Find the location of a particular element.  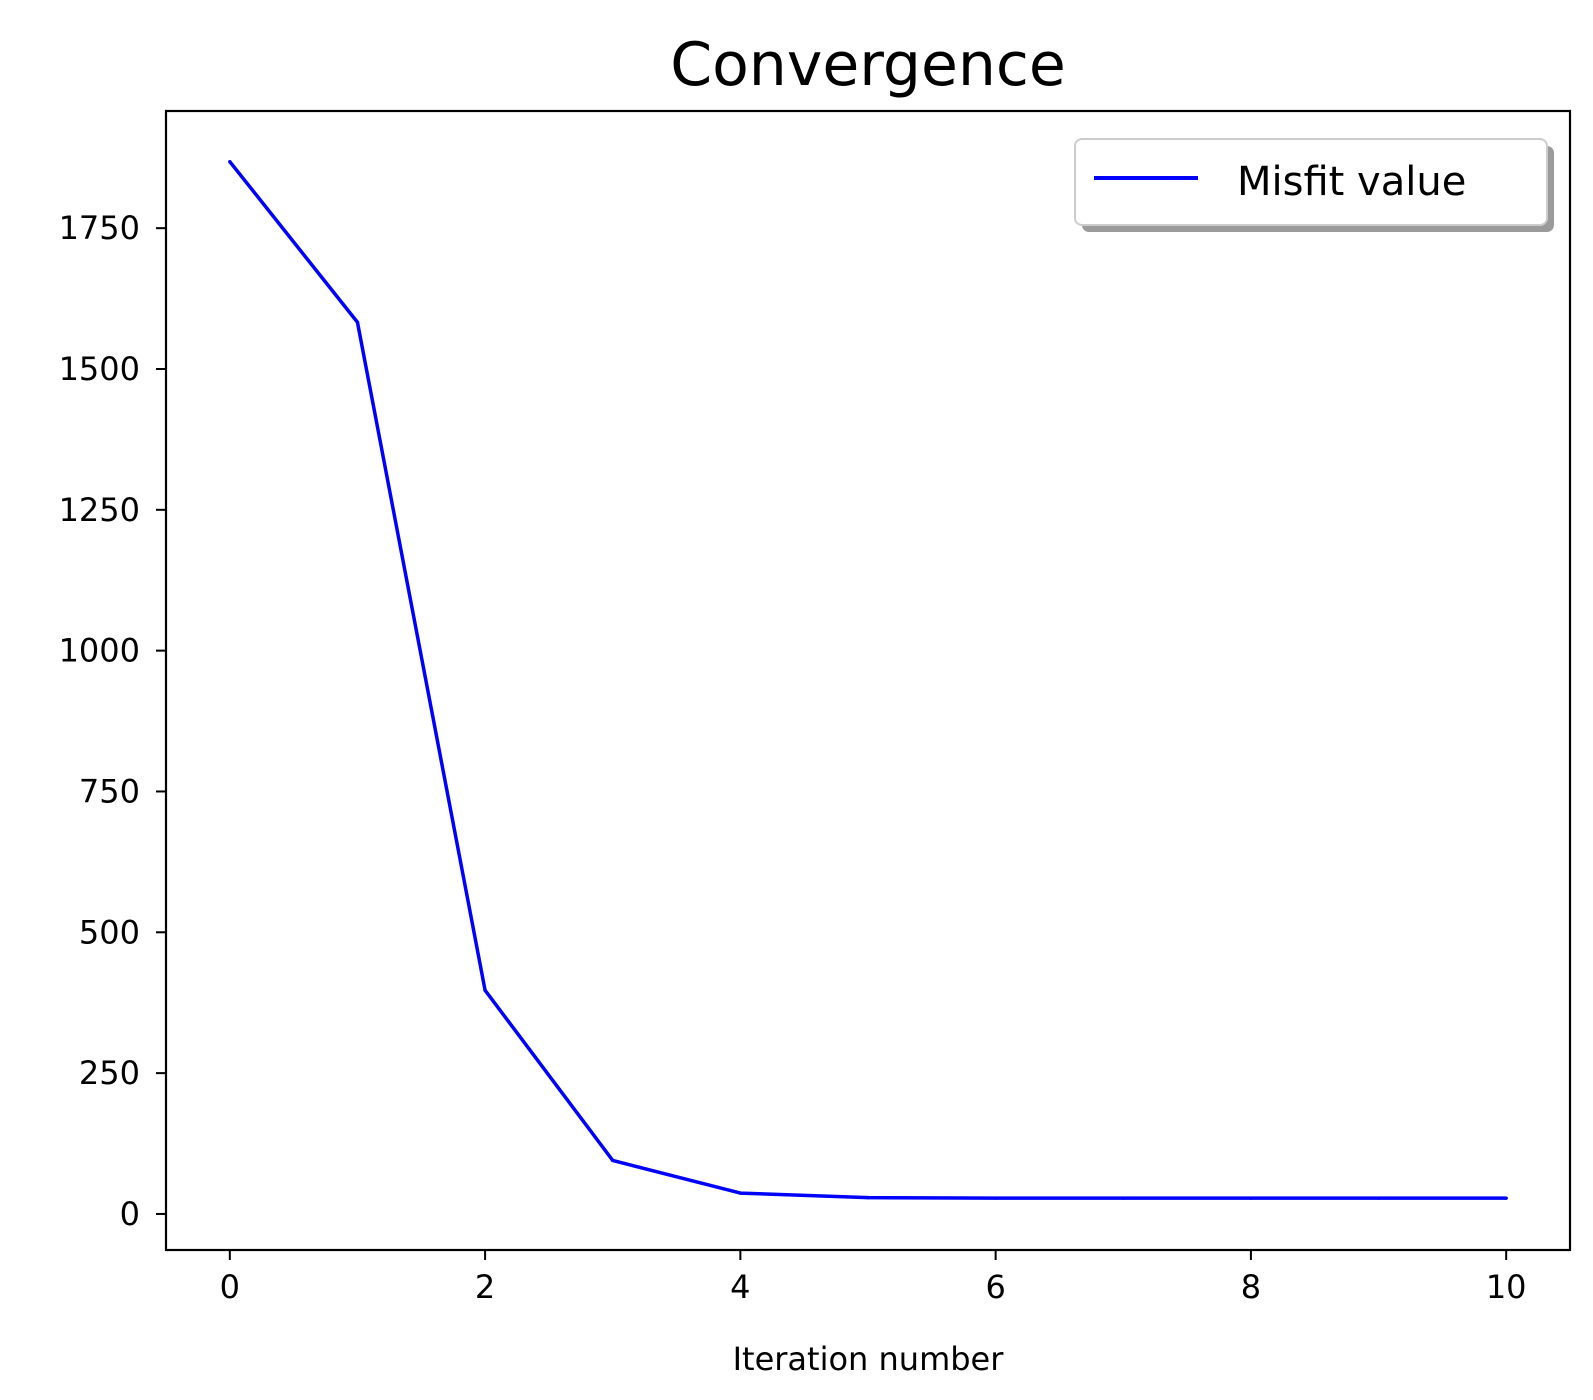

y-tick-label: 1750 is located at coordinates (99, 228).